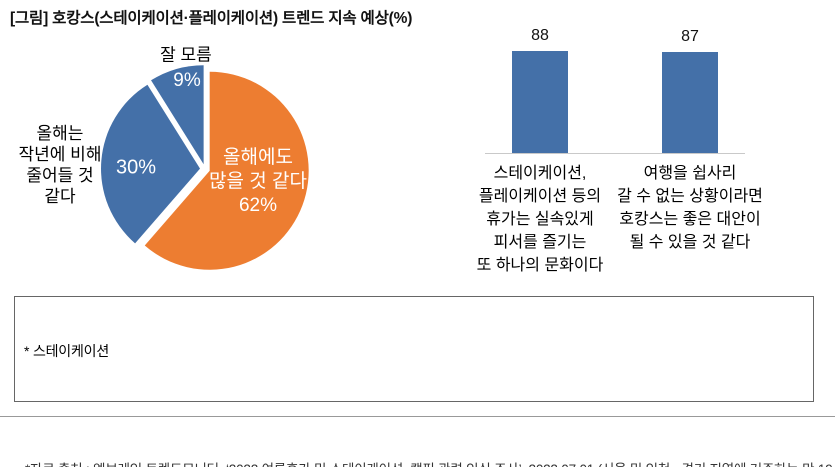 The height and width of the screenshot is (467, 835). I want to click on figure-title: [그림] 호캉스(스테이케이션·플레이케이션) 트렌드 지속 예상(%), so click(211, 18).